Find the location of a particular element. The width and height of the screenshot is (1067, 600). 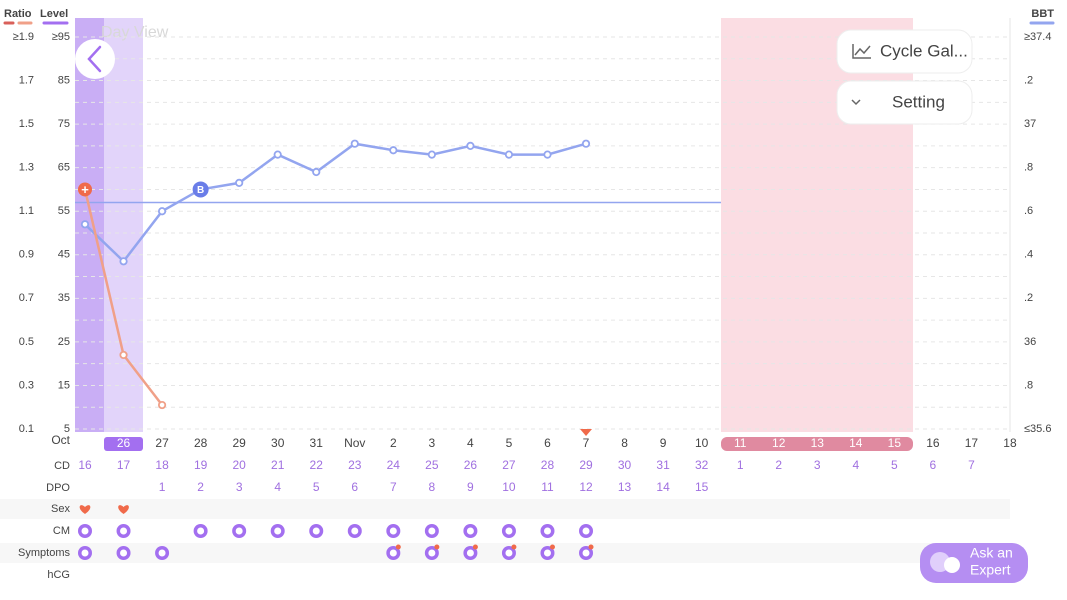

month-label: Oct is located at coordinates (60, 440).